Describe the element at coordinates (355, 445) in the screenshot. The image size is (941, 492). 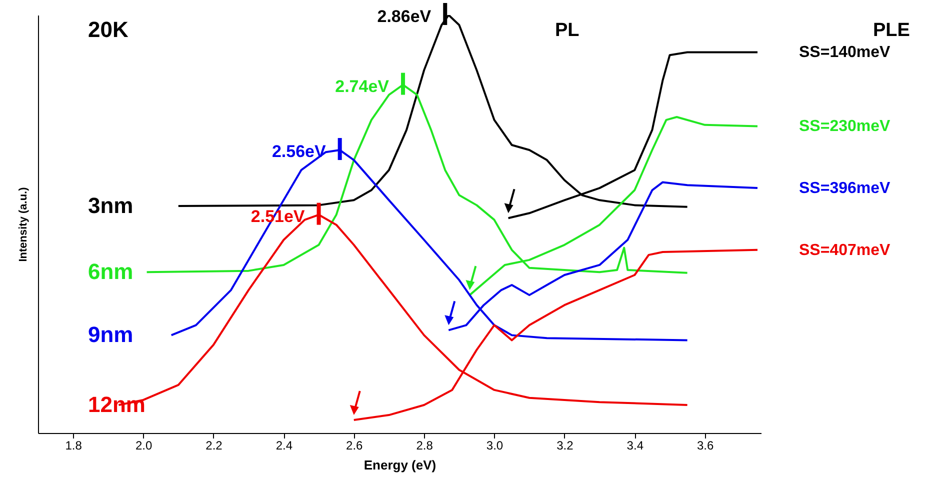
I see `x-tick-label: 2.6` at that location.